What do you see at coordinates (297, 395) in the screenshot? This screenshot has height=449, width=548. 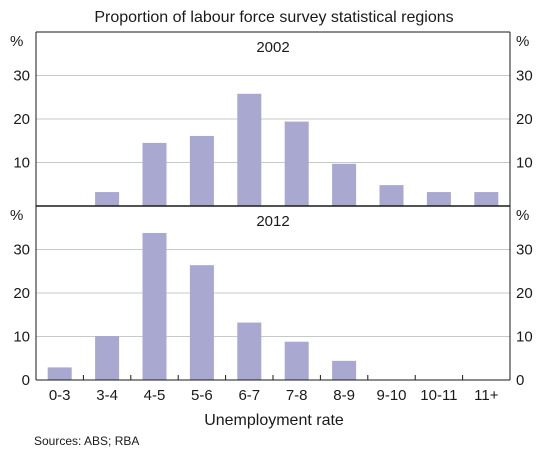 I see `x-tick-label: 7-8` at bounding box center [297, 395].